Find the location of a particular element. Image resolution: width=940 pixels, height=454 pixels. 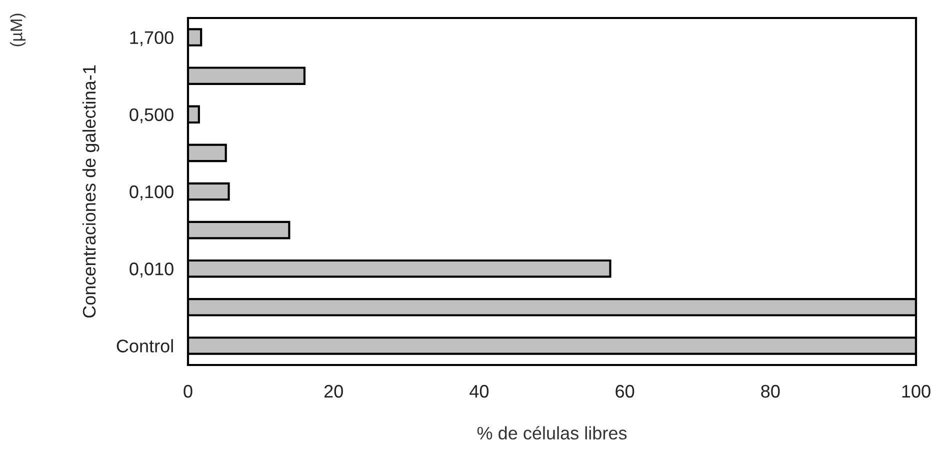

x-tick-label: 60 is located at coordinates (625, 391).